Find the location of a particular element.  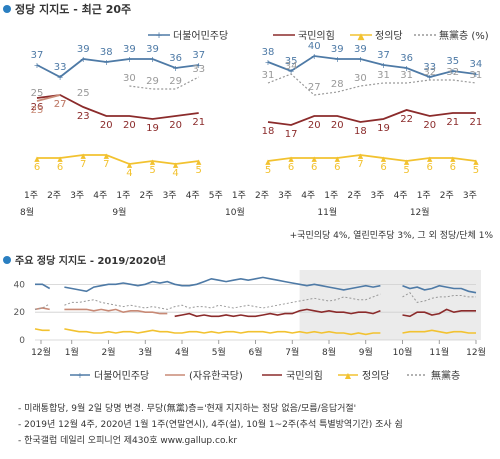

x-tick-label: 12월 is located at coordinates (41, 352).